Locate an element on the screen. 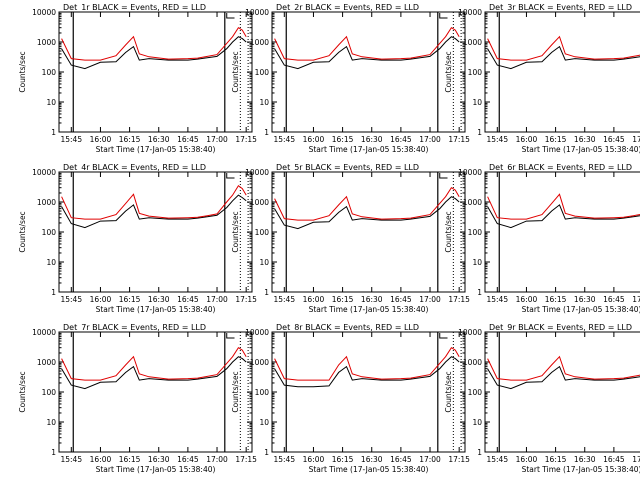  plot-title: Det_2r BLACK = Events, RED = LLD is located at coordinates (347, 7).